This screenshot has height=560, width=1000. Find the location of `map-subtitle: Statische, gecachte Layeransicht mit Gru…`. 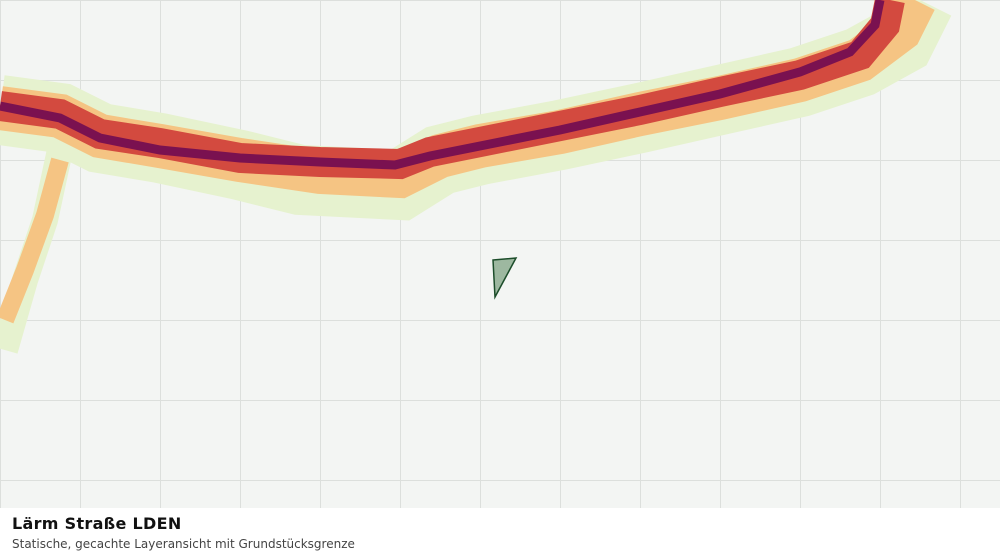

map-subtitle: Statische, gecachte Layeransicht mit Gru… is located at coordinates (183, 544).